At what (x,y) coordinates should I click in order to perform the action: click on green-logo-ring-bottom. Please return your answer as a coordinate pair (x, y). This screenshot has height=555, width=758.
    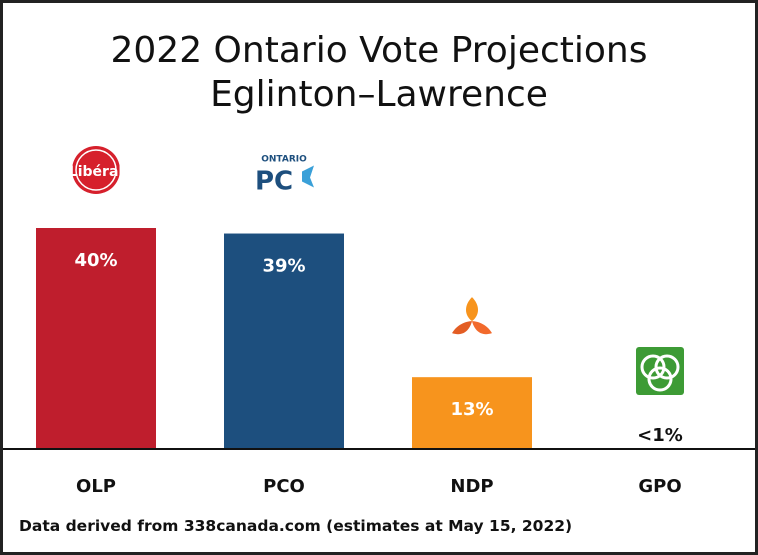
    Looking at the image, I should click on (660, 379).